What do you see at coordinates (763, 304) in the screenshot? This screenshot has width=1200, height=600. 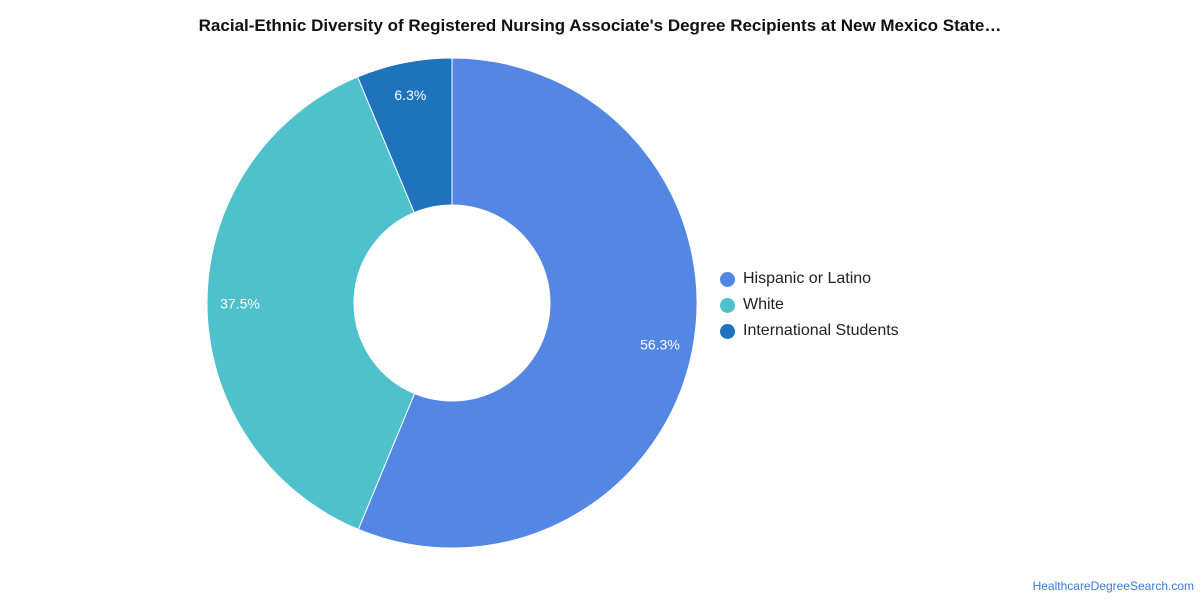 I see `legend-label: White` at bounding box center [763, 304].